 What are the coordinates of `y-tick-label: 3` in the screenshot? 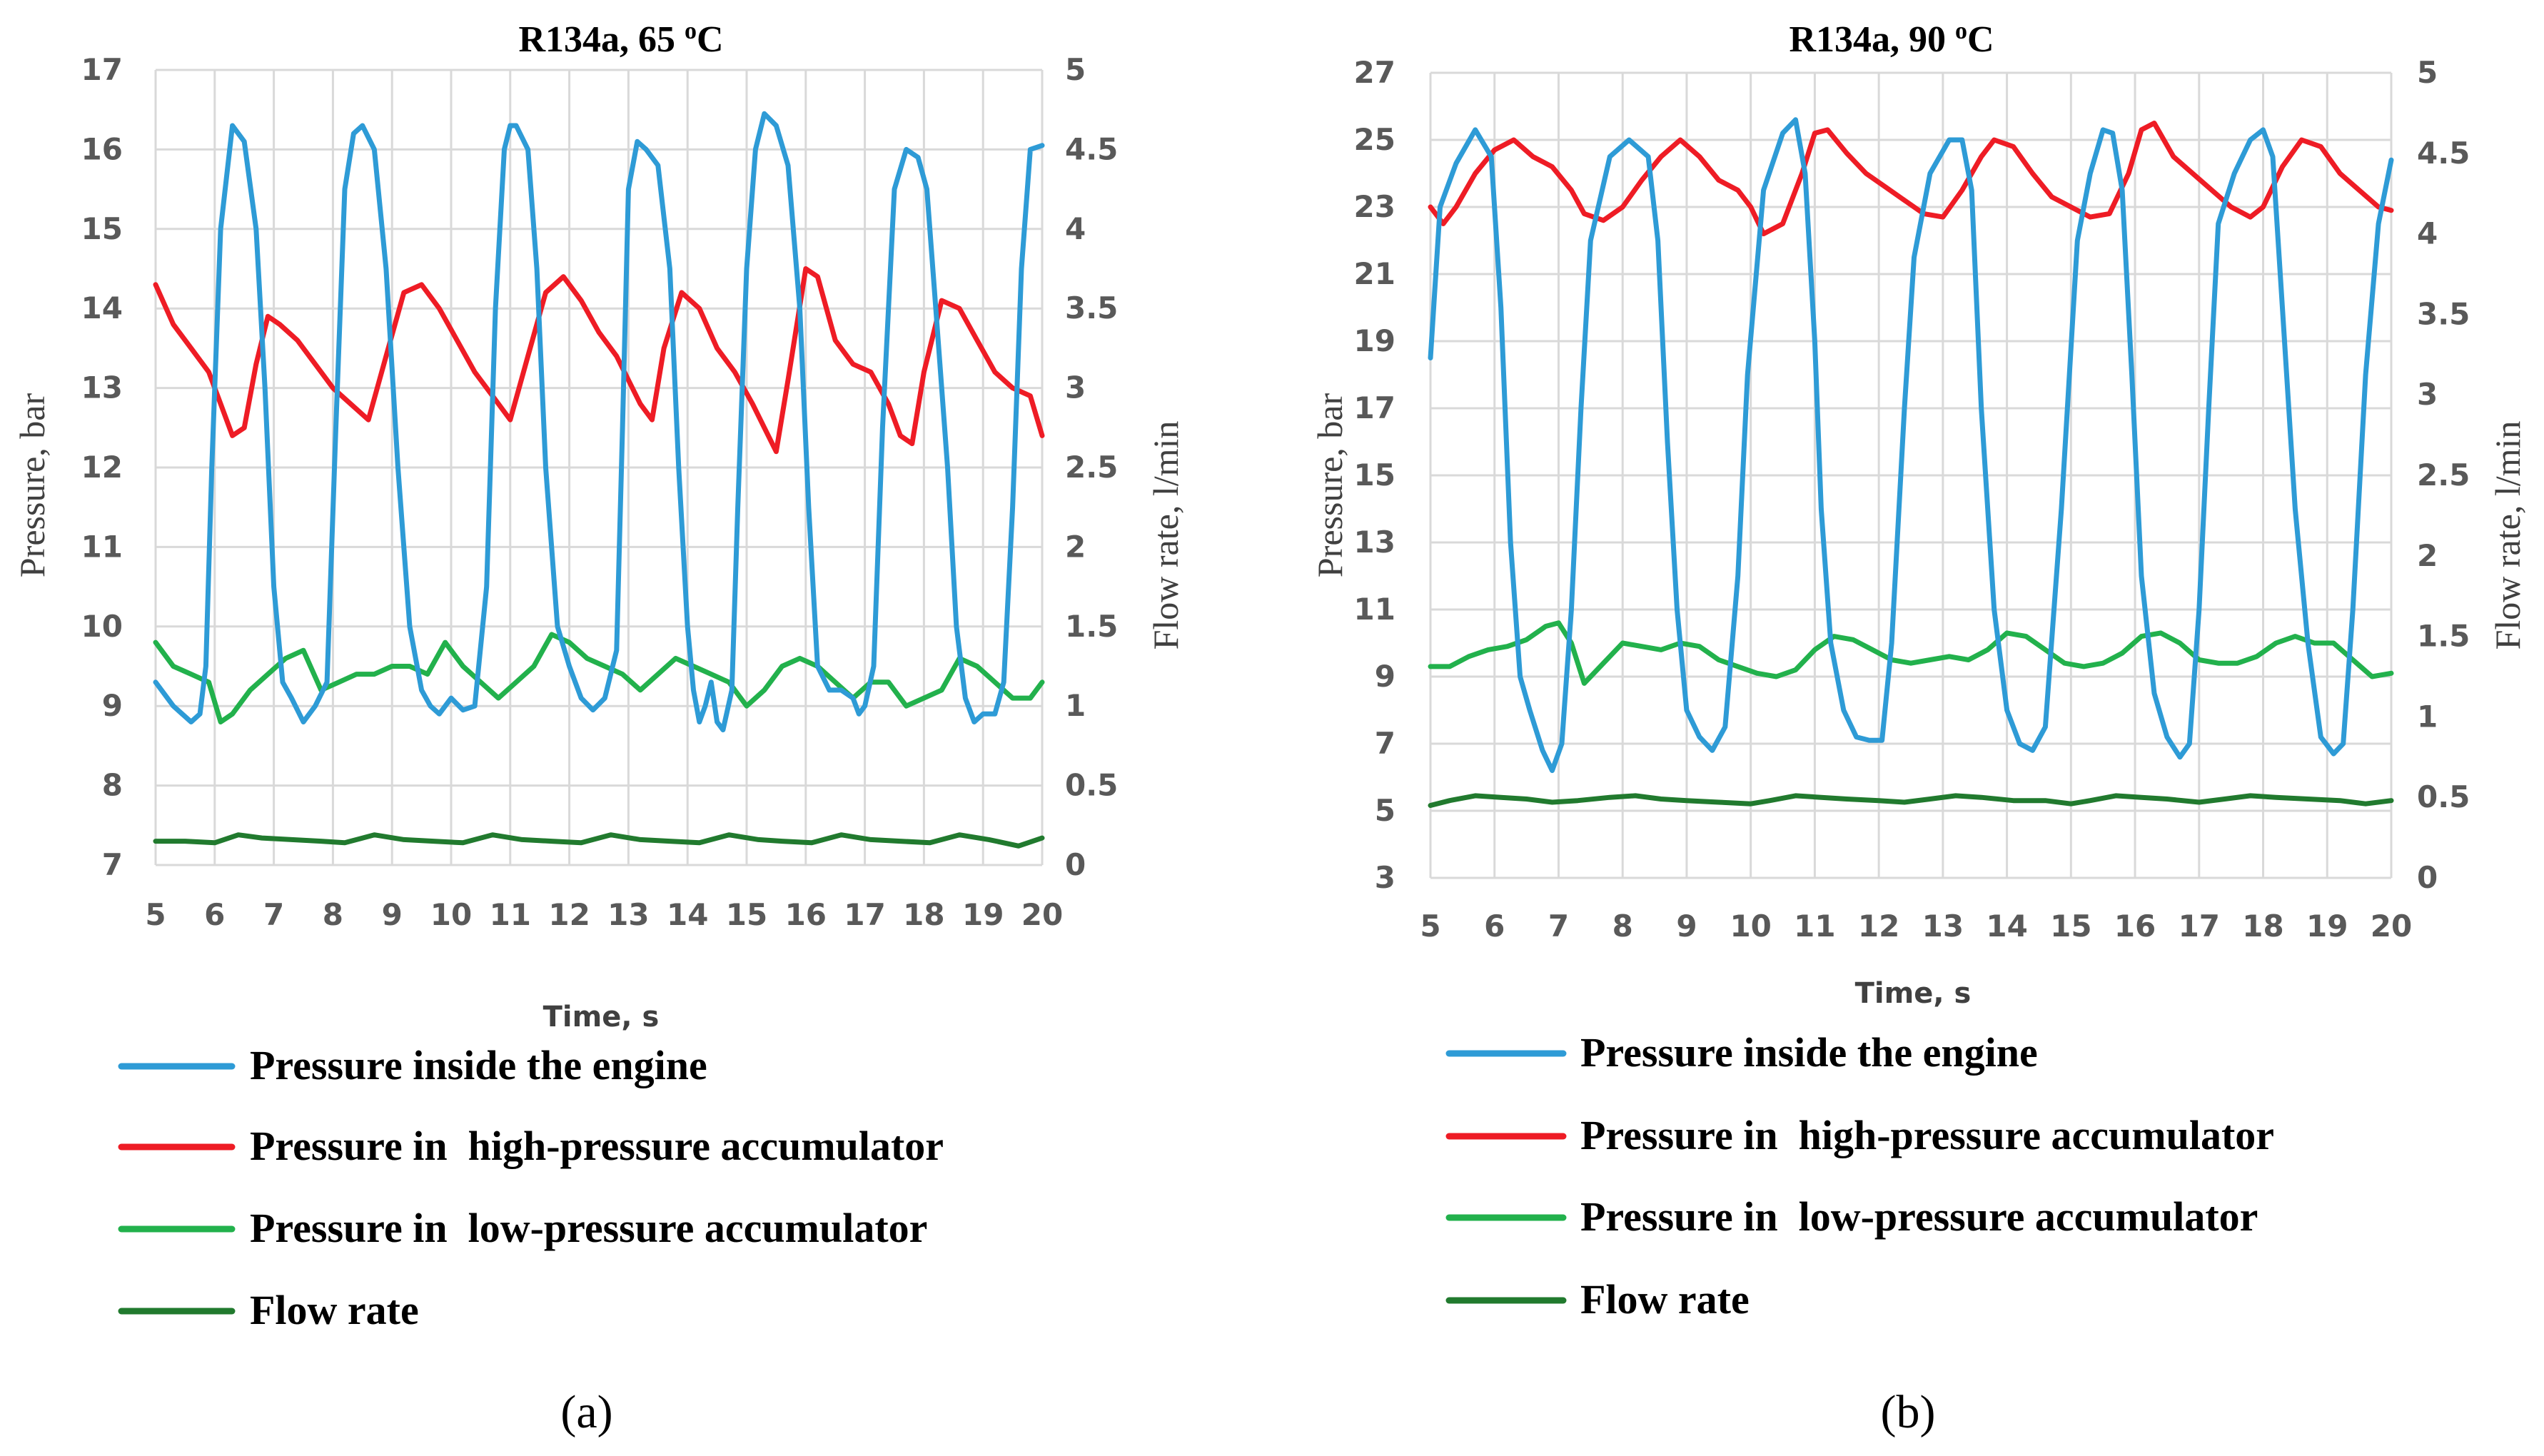 It's located at (1385, 877).